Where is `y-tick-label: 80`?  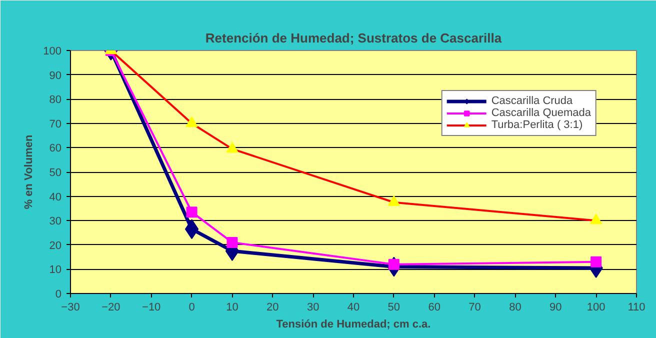
y-tick-label: 80 is located at coordinates (55, 100).